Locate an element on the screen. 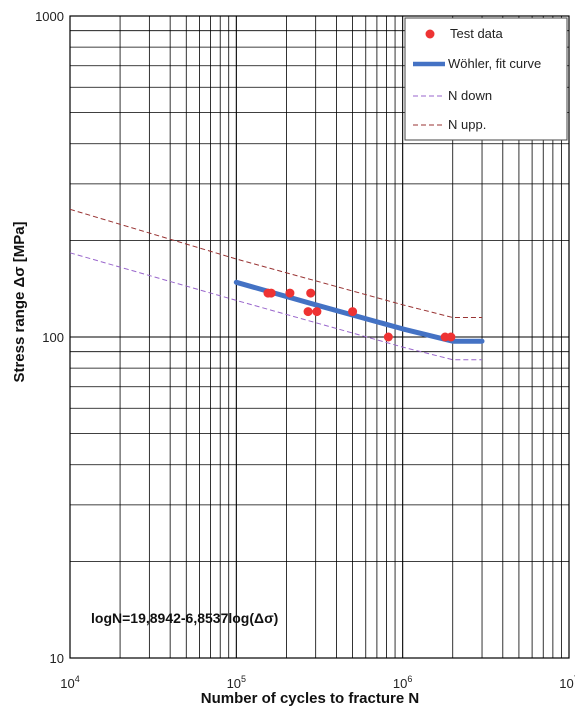 This screenshot has width=575, height=712. legend-box is located at coordinates (486, 79).